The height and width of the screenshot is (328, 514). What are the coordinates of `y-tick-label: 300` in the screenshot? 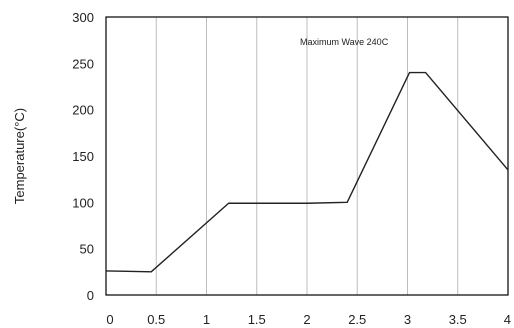 It's located at (83, 17).